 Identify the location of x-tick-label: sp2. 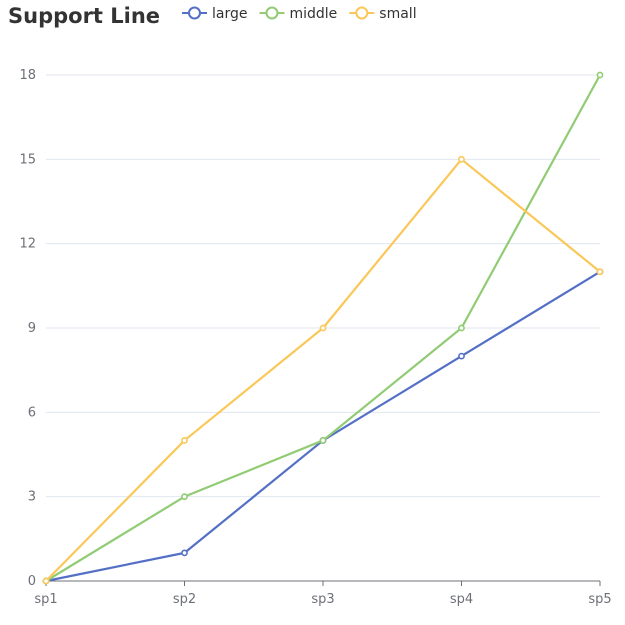
(184, 599).